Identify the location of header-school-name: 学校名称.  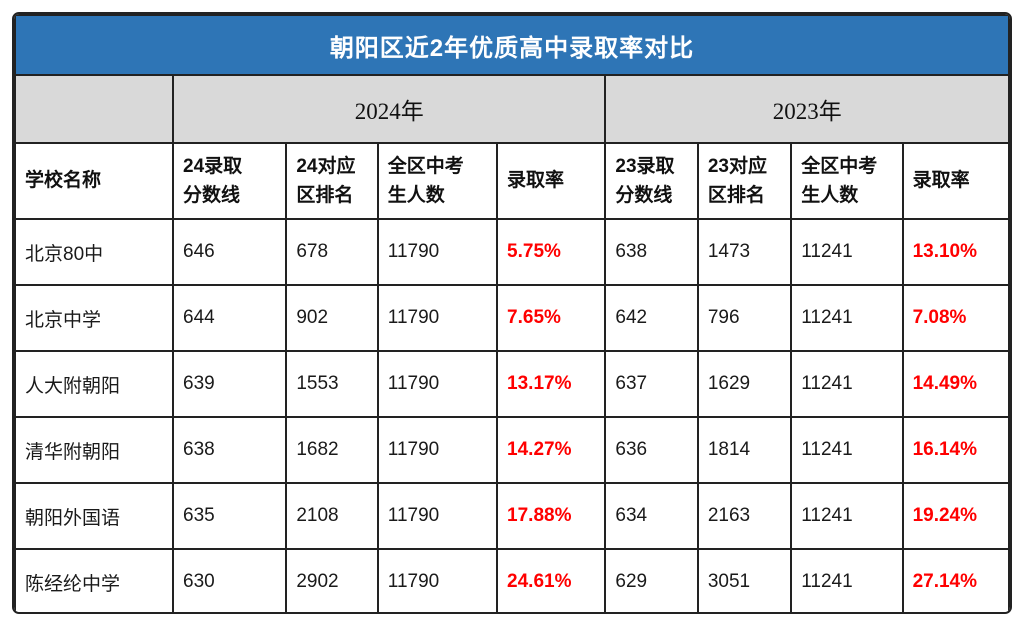
(94, 181).